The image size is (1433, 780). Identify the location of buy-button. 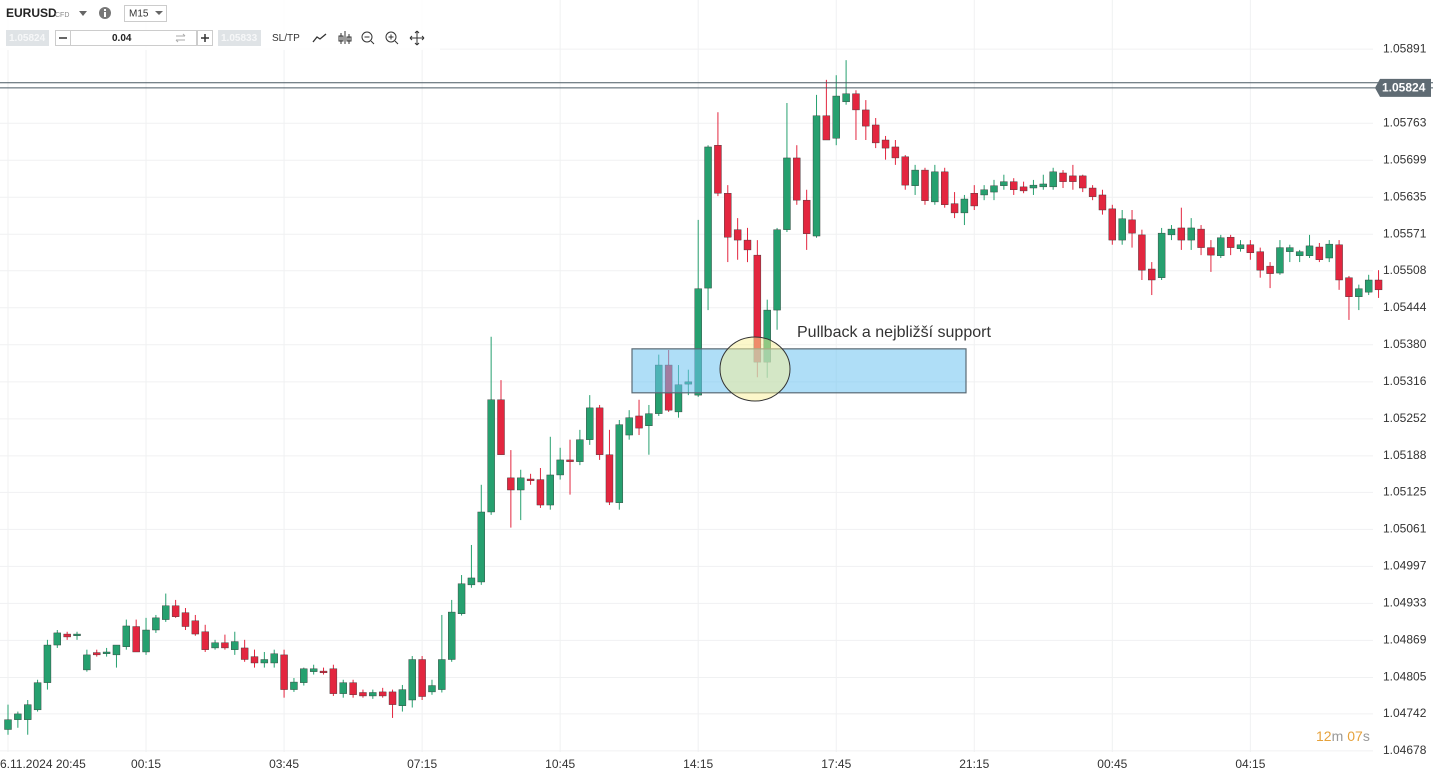
(239, 38).